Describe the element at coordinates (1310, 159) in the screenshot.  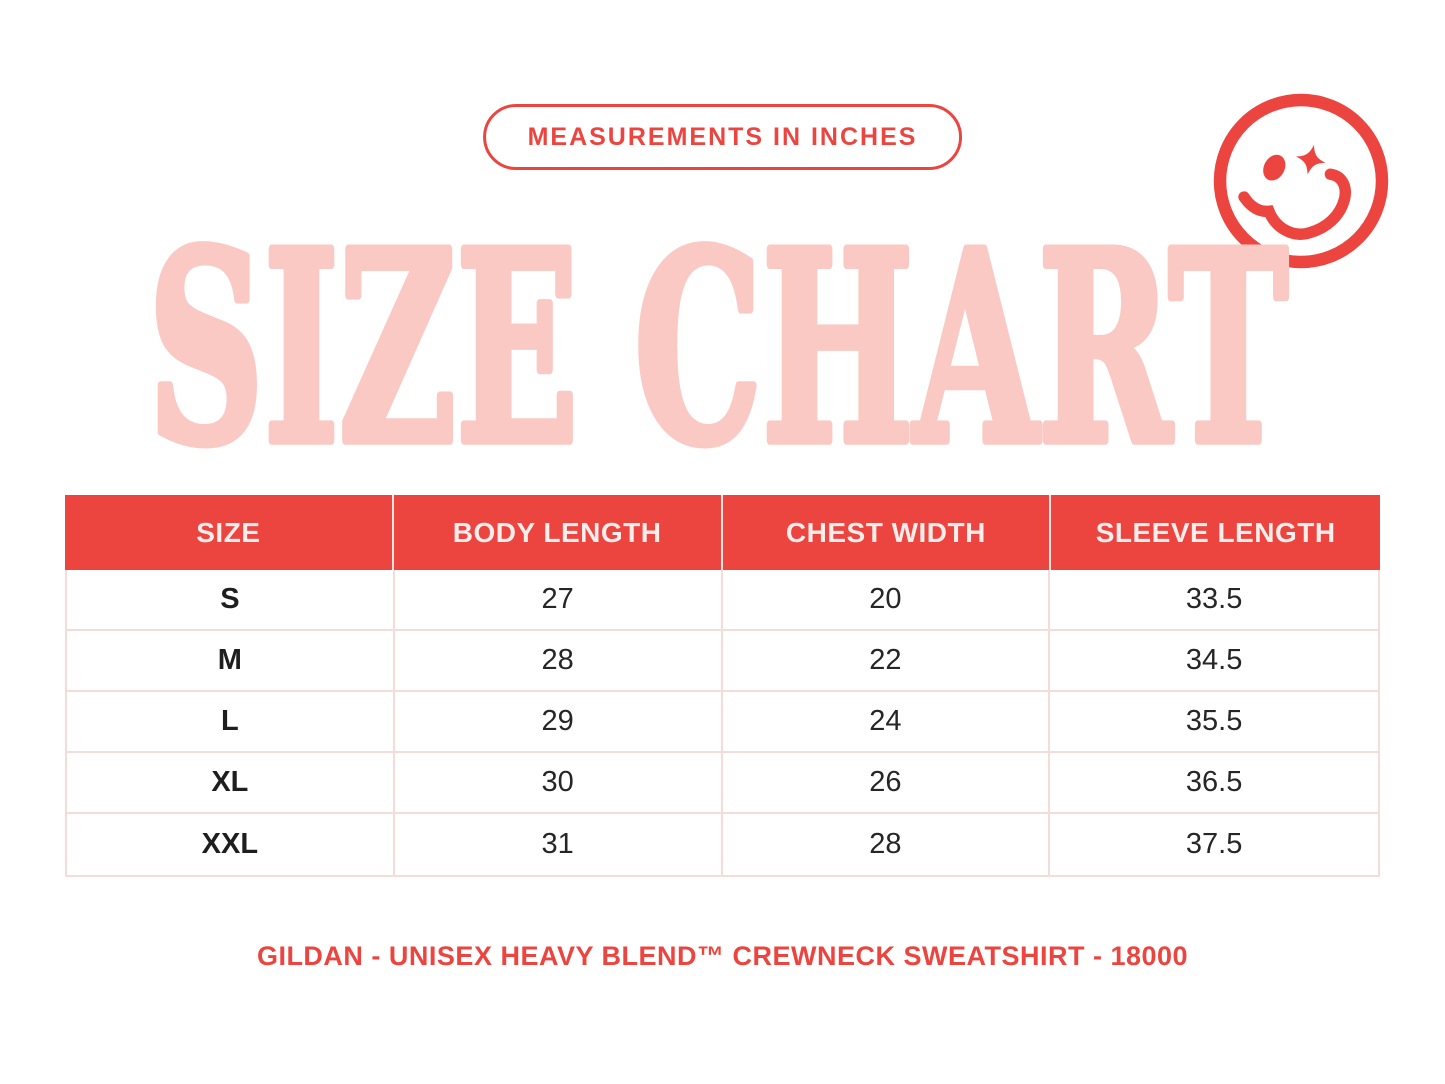
I see `sparkle-eye-icon` at that location.